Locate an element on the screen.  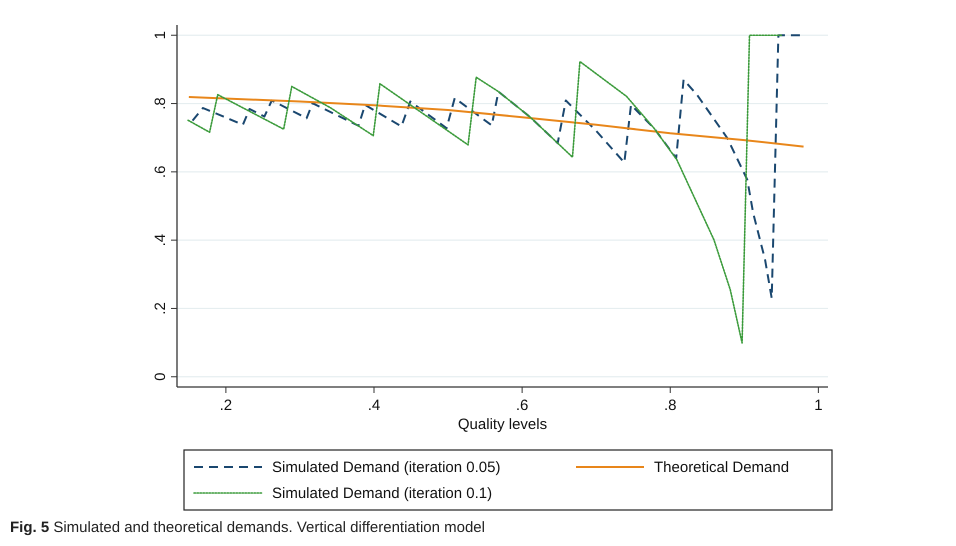
legend-label: Simulated Demand (iteration 0.1) is located at coordinates (382, 493).